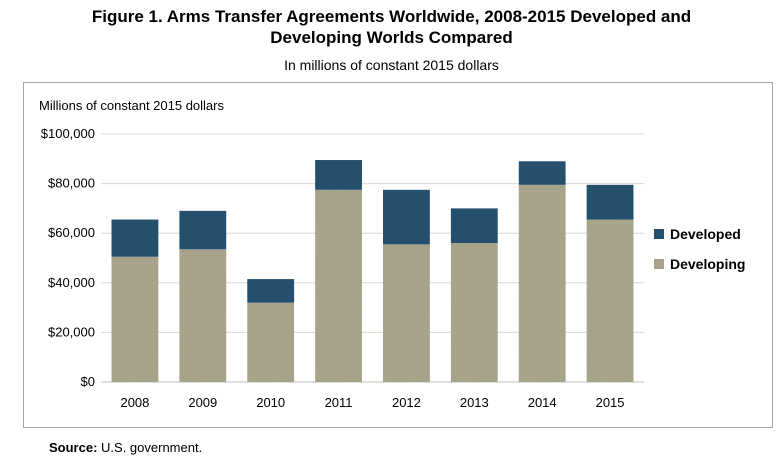 This screenshot has height=466, width=783. Describe the element at coordinates (131, 105) in the screenshot. I see `y-axis-title: Millions of constant 2015 dollars` at that location.